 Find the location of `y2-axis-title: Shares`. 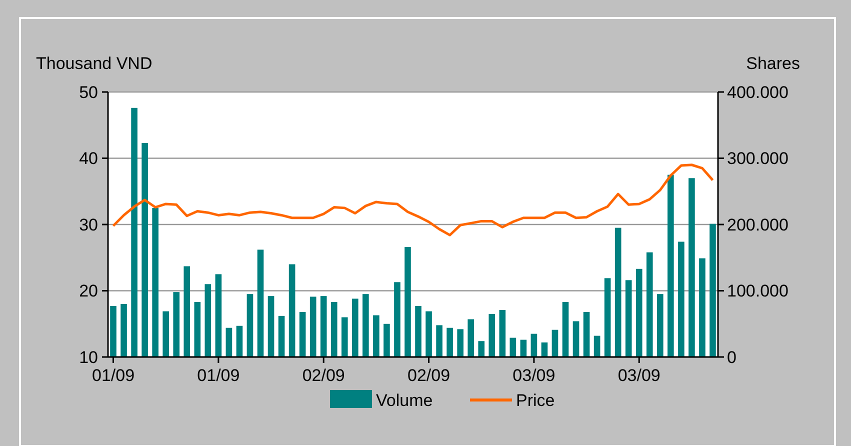

y2-axis-title: Shares is located at coordinates (773, 63).